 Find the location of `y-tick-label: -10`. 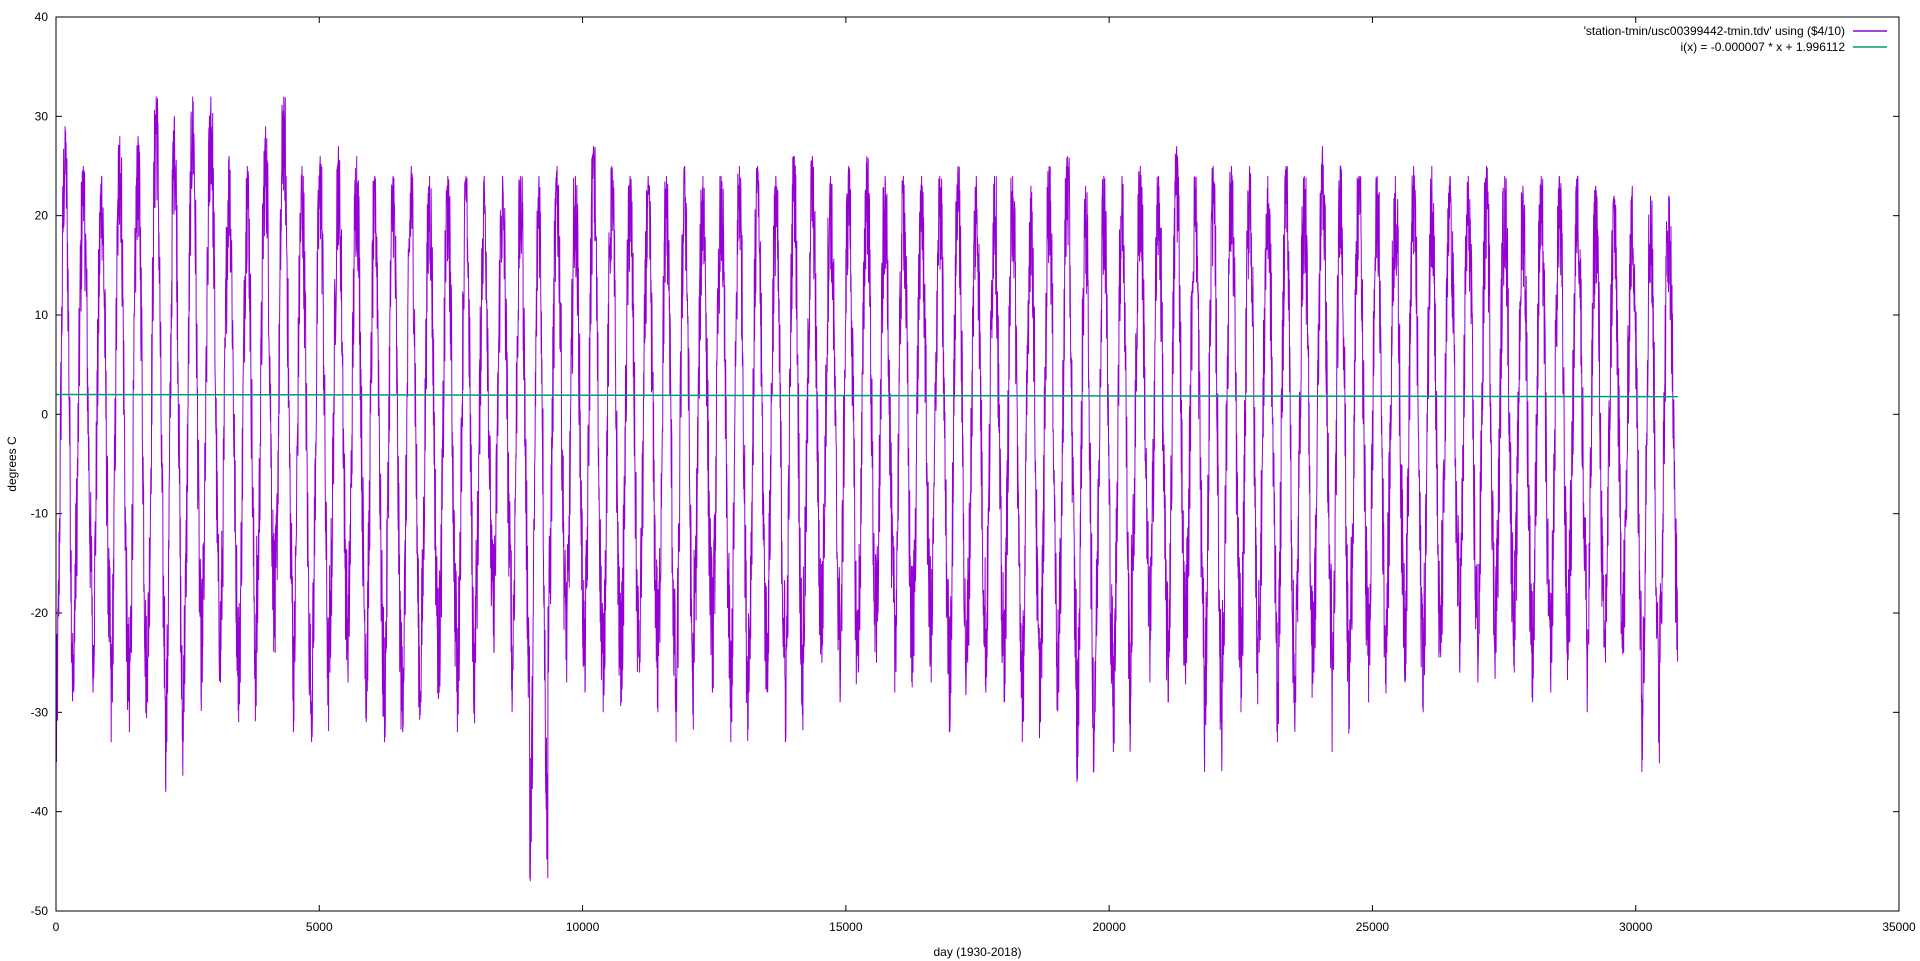

y-tick-label: -10 is located at coordinates (40, 514).